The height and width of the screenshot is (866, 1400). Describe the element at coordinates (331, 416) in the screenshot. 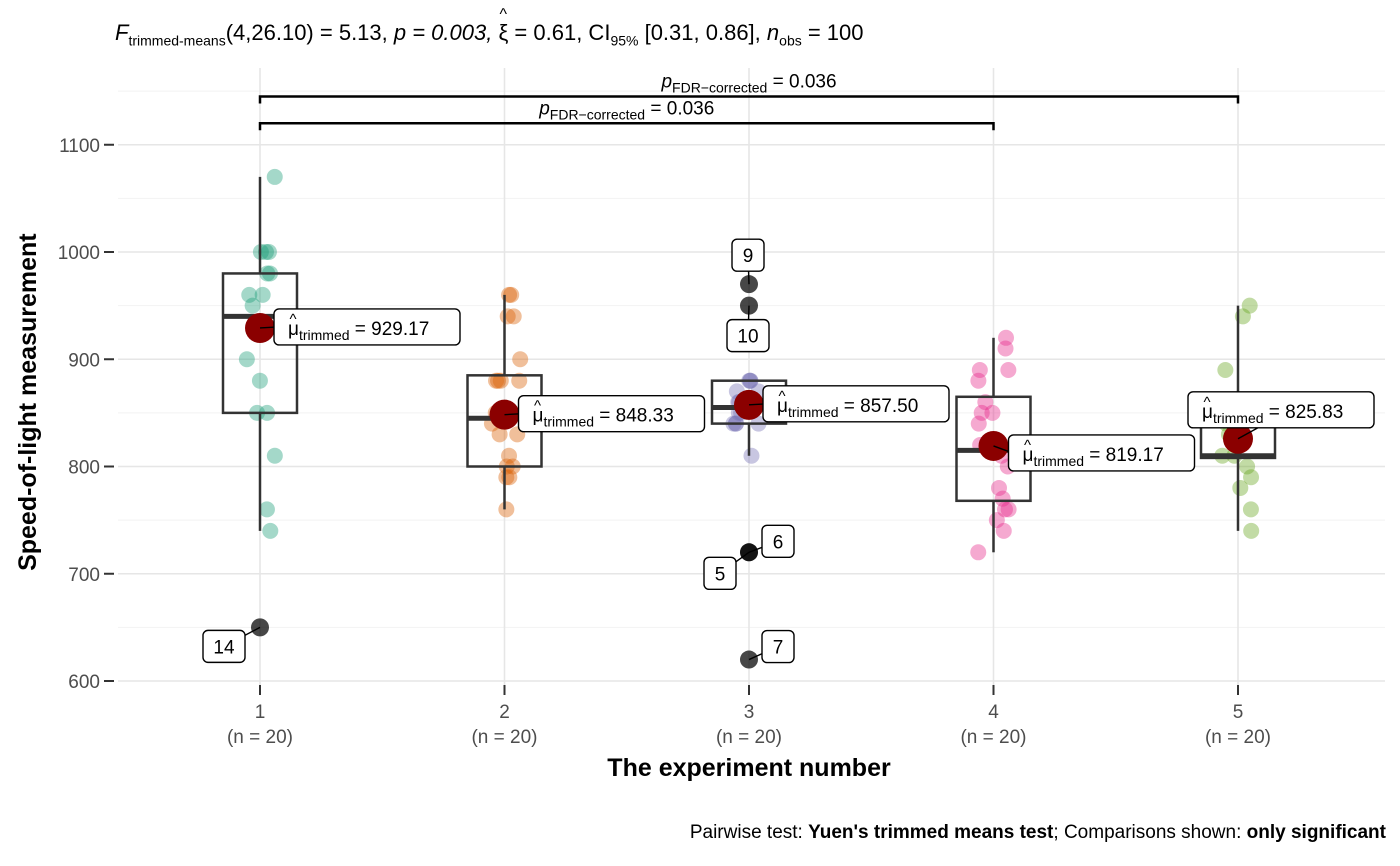

I see `group-1: 14 μtrimmed = 929.17^` at that location.